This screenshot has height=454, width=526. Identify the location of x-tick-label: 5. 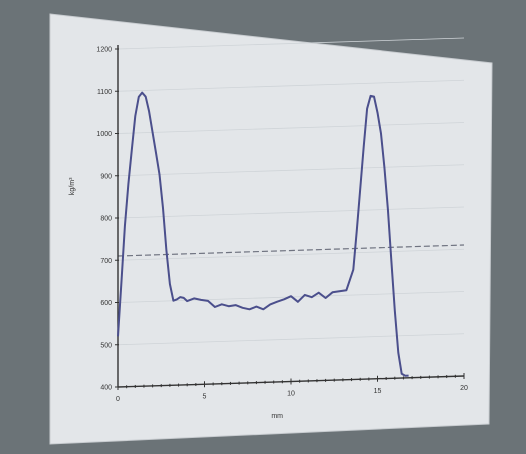
(205, 396).